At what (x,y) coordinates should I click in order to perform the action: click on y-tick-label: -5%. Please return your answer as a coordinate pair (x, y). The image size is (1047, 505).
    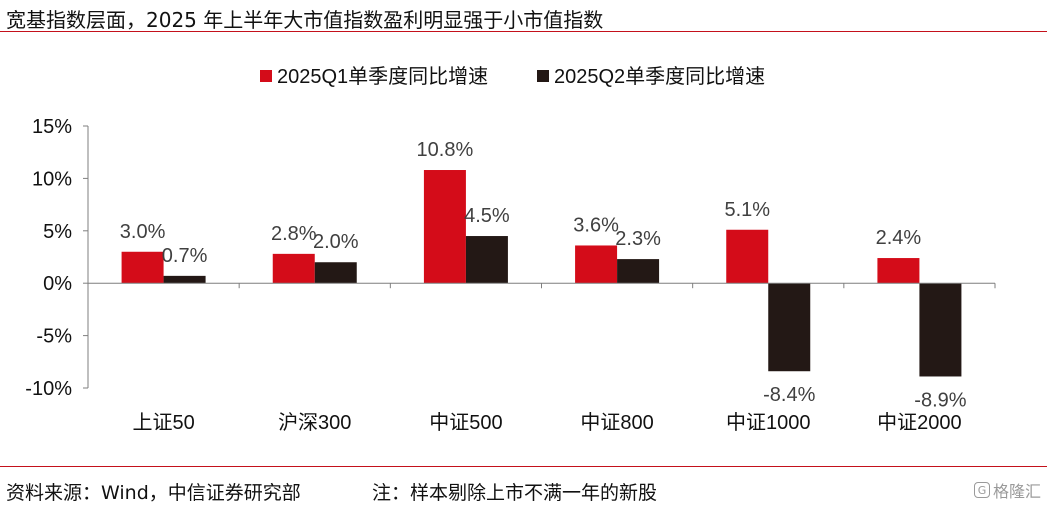
    Looking at the image, I should click on (54, 337).